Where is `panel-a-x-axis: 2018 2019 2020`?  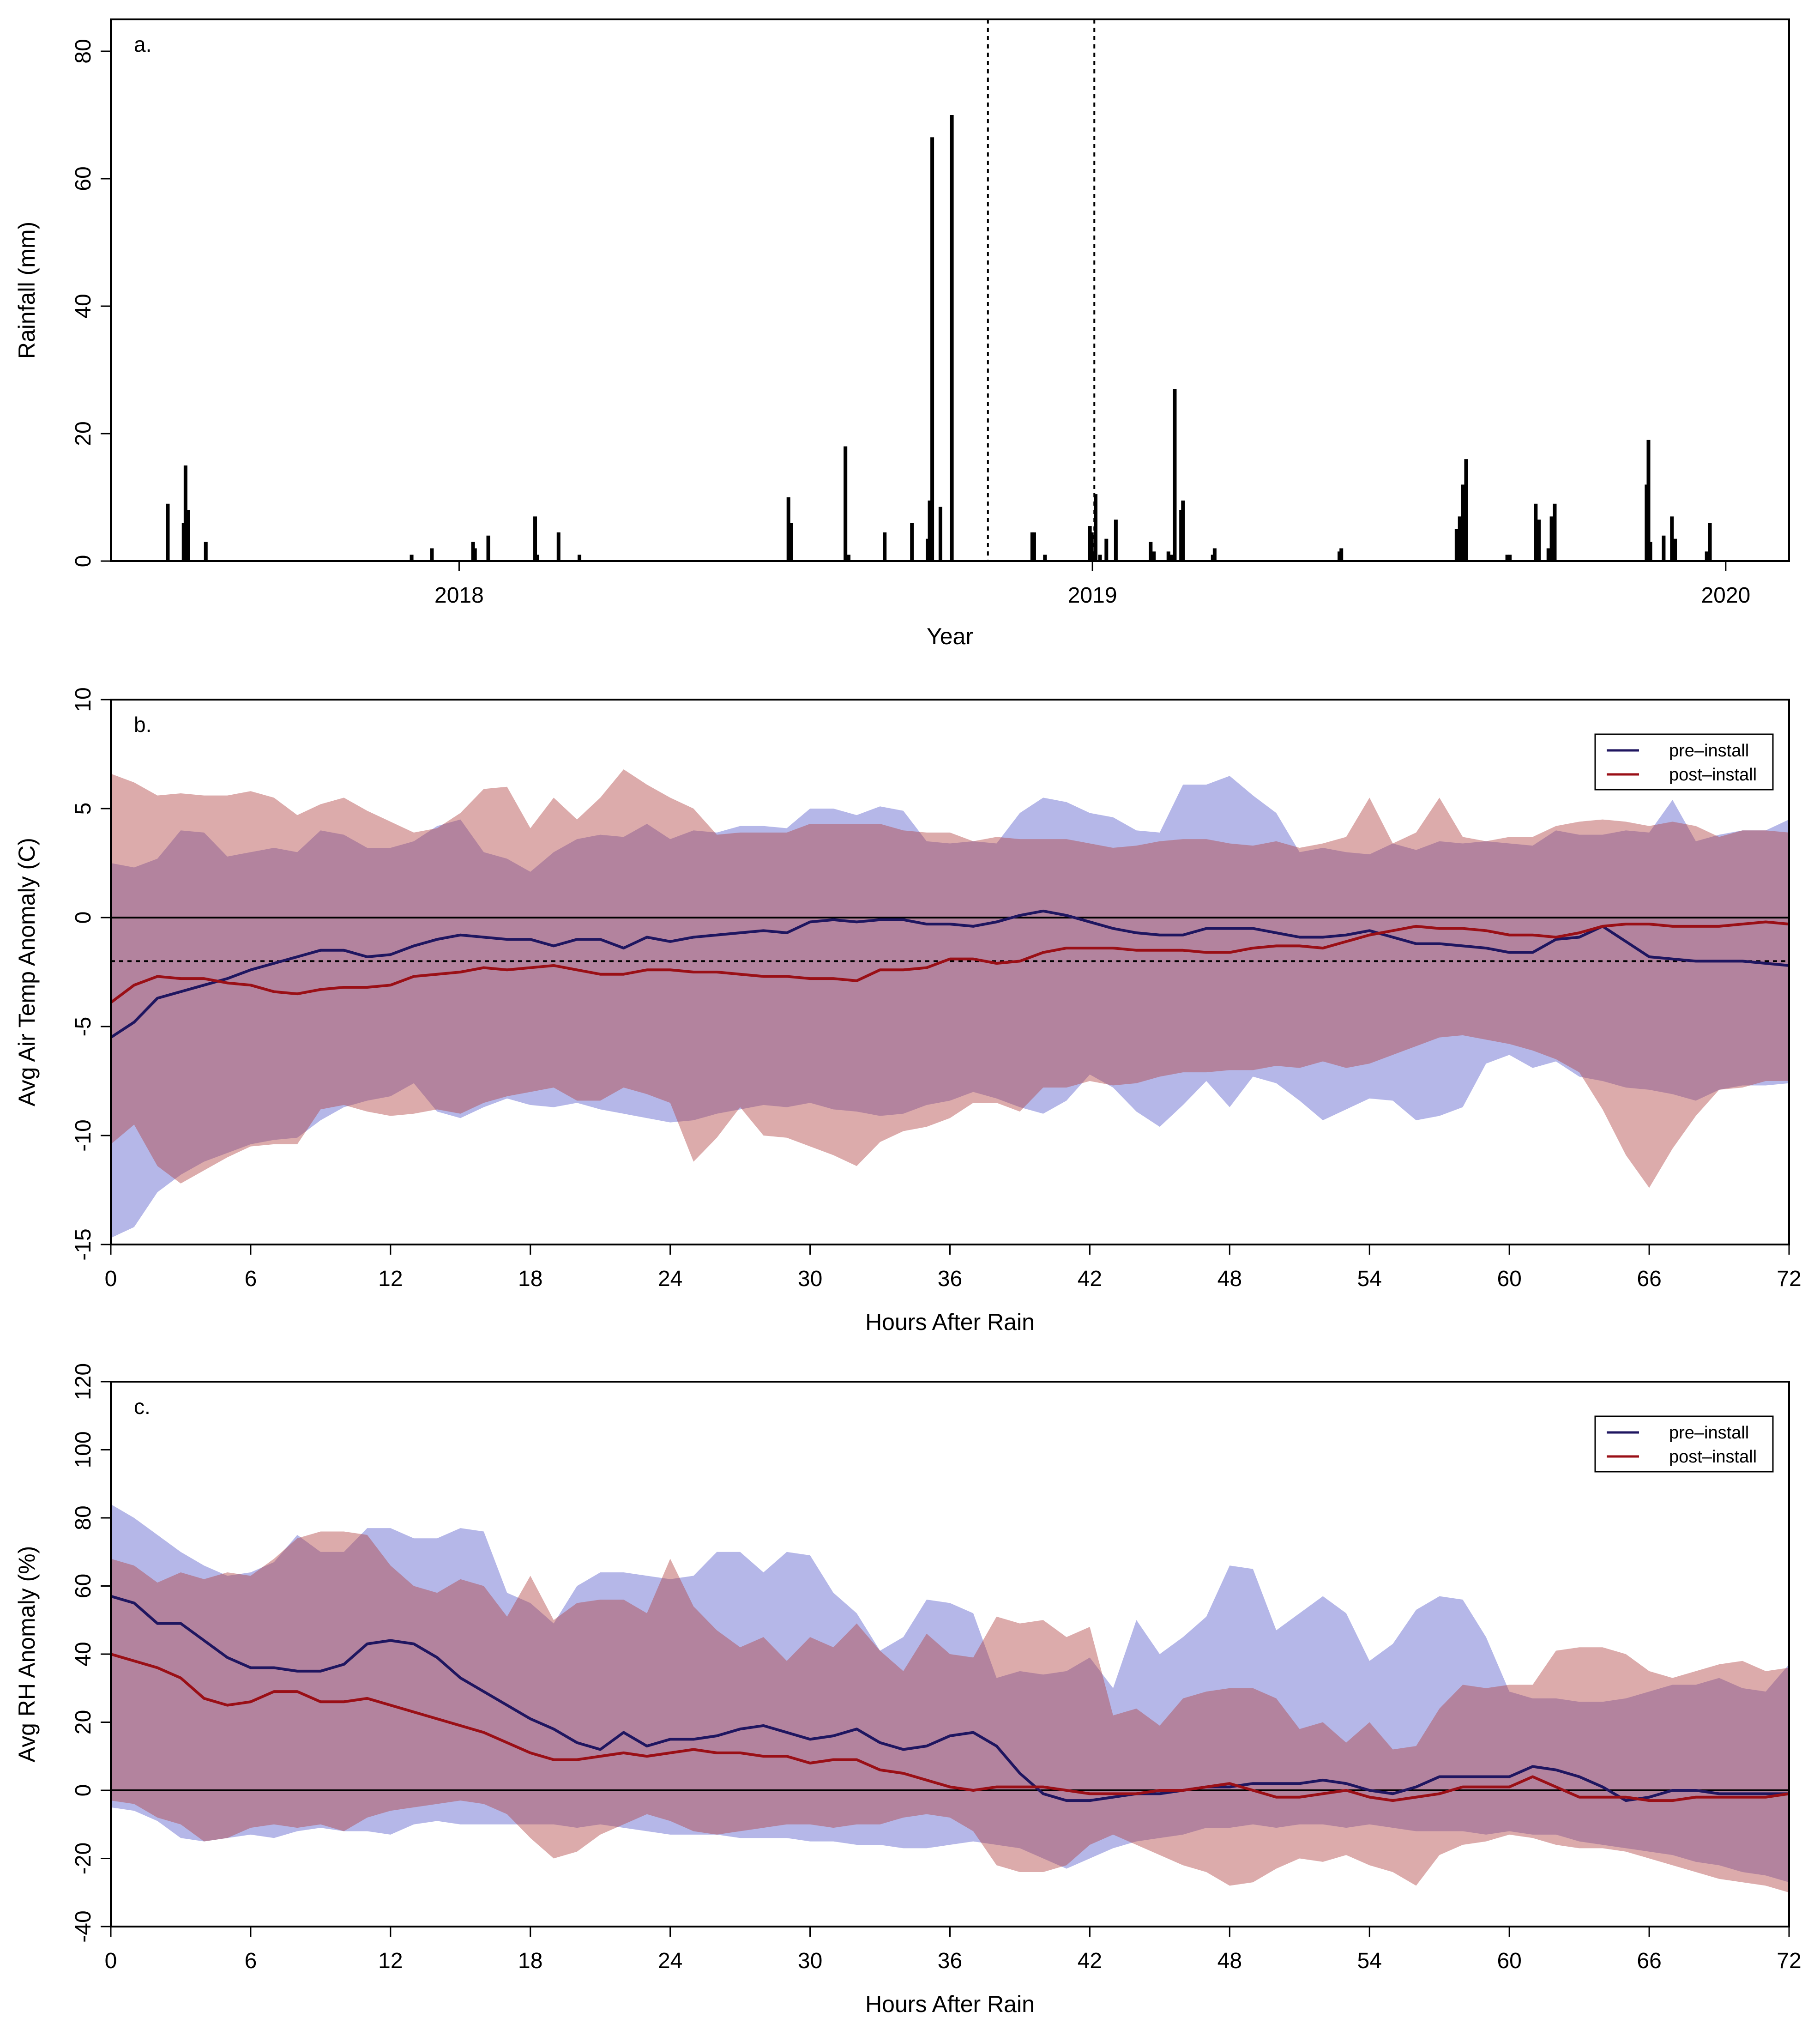
panel-a-x-axis: 2018 2019 2020 is located at coordinates (1092, 584).